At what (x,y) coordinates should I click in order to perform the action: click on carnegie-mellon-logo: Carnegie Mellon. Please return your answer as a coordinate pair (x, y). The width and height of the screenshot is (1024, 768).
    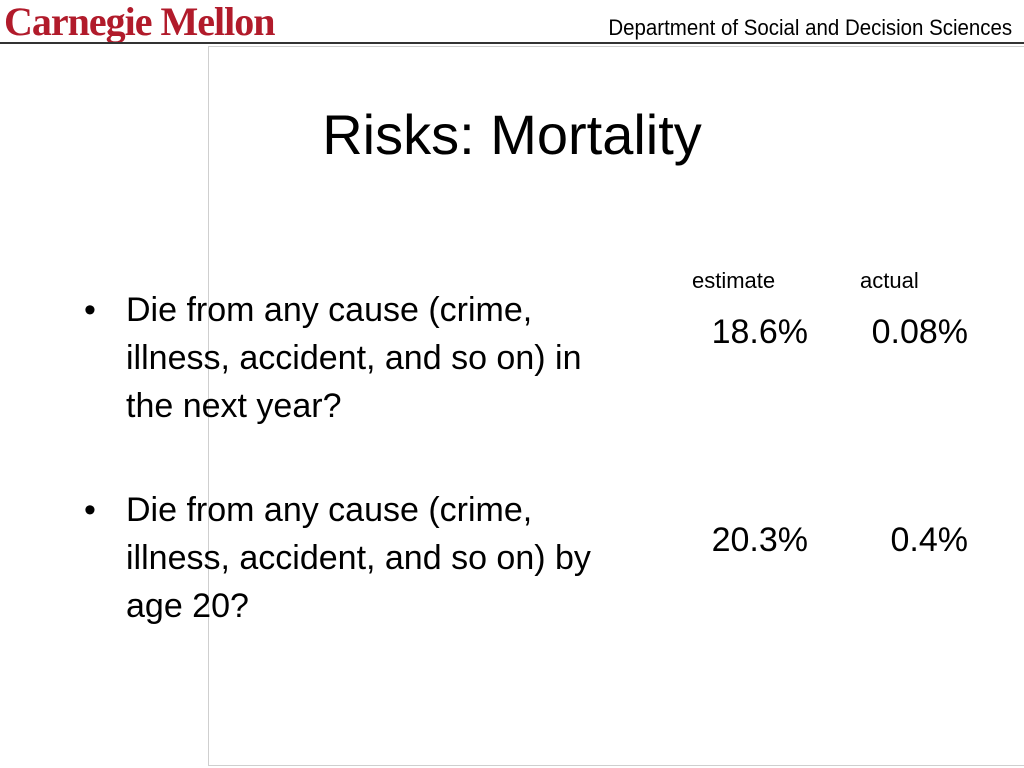
    Looking at the image, I should click on (139, 22).